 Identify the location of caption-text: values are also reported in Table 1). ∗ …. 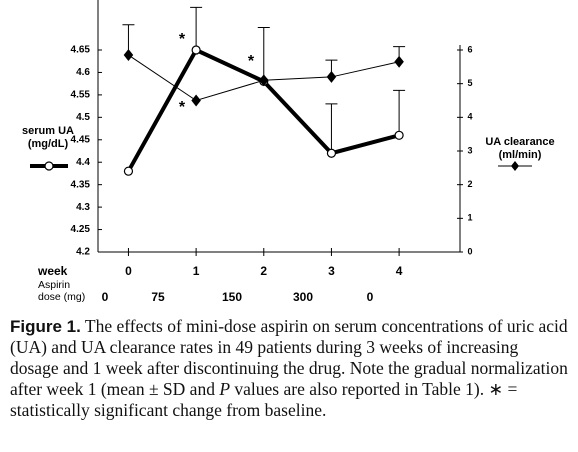
(264, 399).